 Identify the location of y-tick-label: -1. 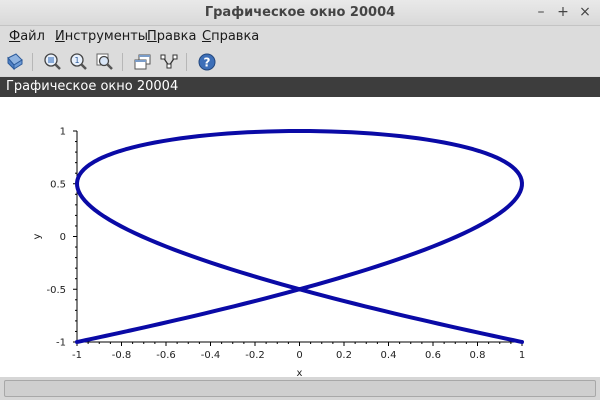
(61, 343).